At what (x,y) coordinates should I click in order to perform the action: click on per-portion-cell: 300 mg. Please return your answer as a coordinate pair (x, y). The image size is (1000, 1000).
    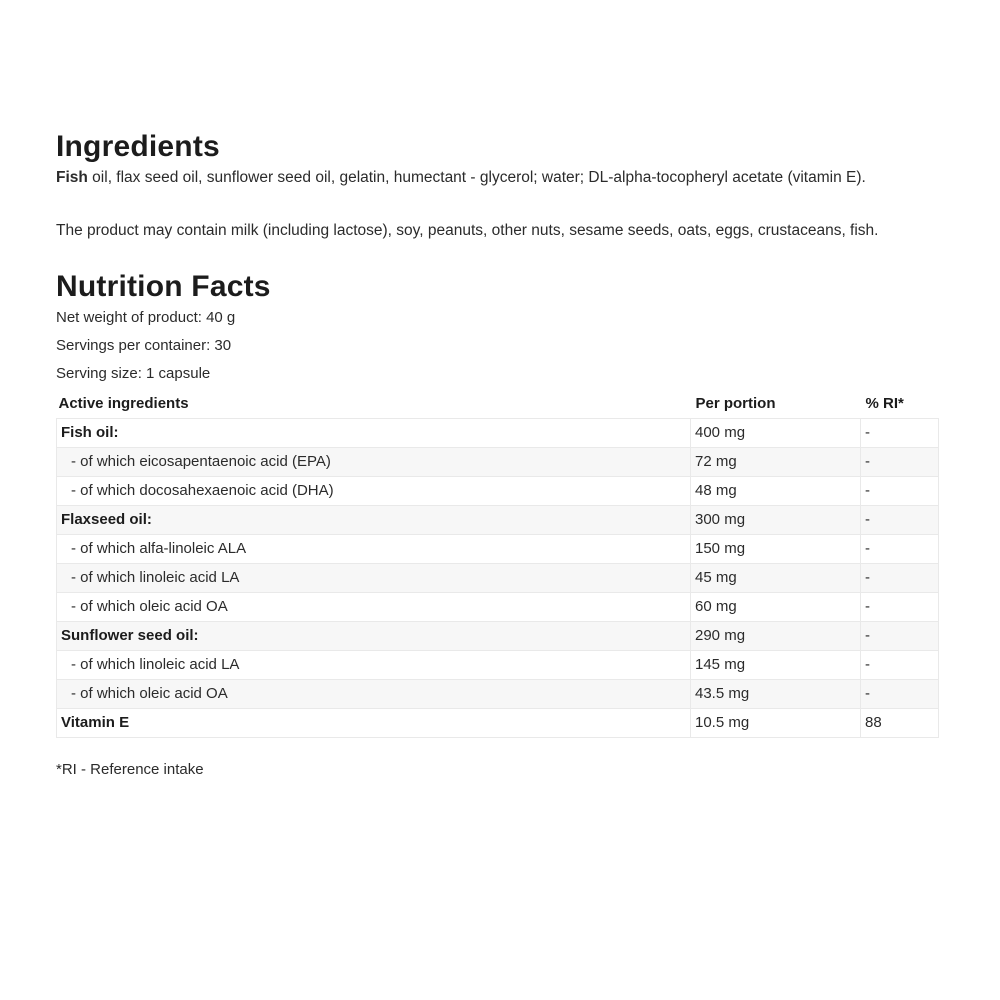
    Looking at the image, I should click on (775, 520).